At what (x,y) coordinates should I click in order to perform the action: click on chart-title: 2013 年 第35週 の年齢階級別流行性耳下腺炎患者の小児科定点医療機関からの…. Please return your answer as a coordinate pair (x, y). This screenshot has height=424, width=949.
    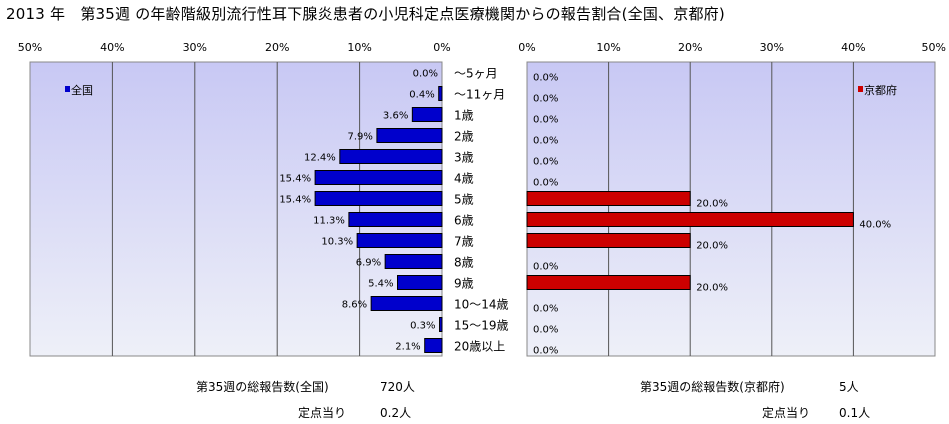
    Looking at the image, I should click on (365, 14).